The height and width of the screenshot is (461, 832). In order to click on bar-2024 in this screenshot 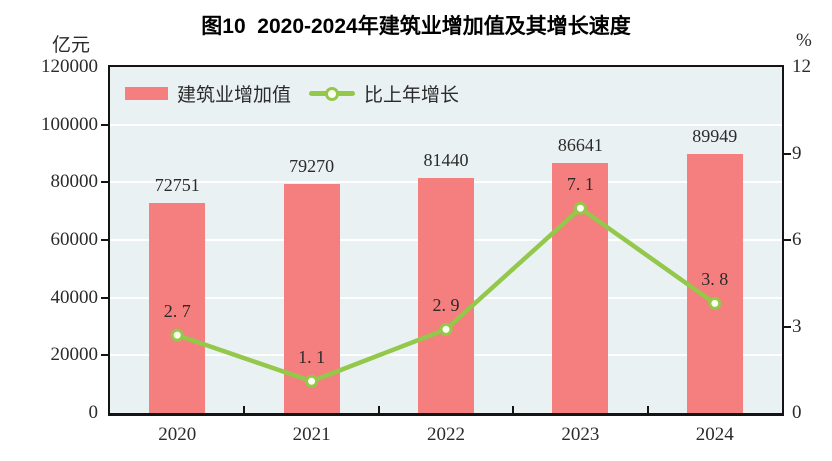, I will do `click(714, 283)`.